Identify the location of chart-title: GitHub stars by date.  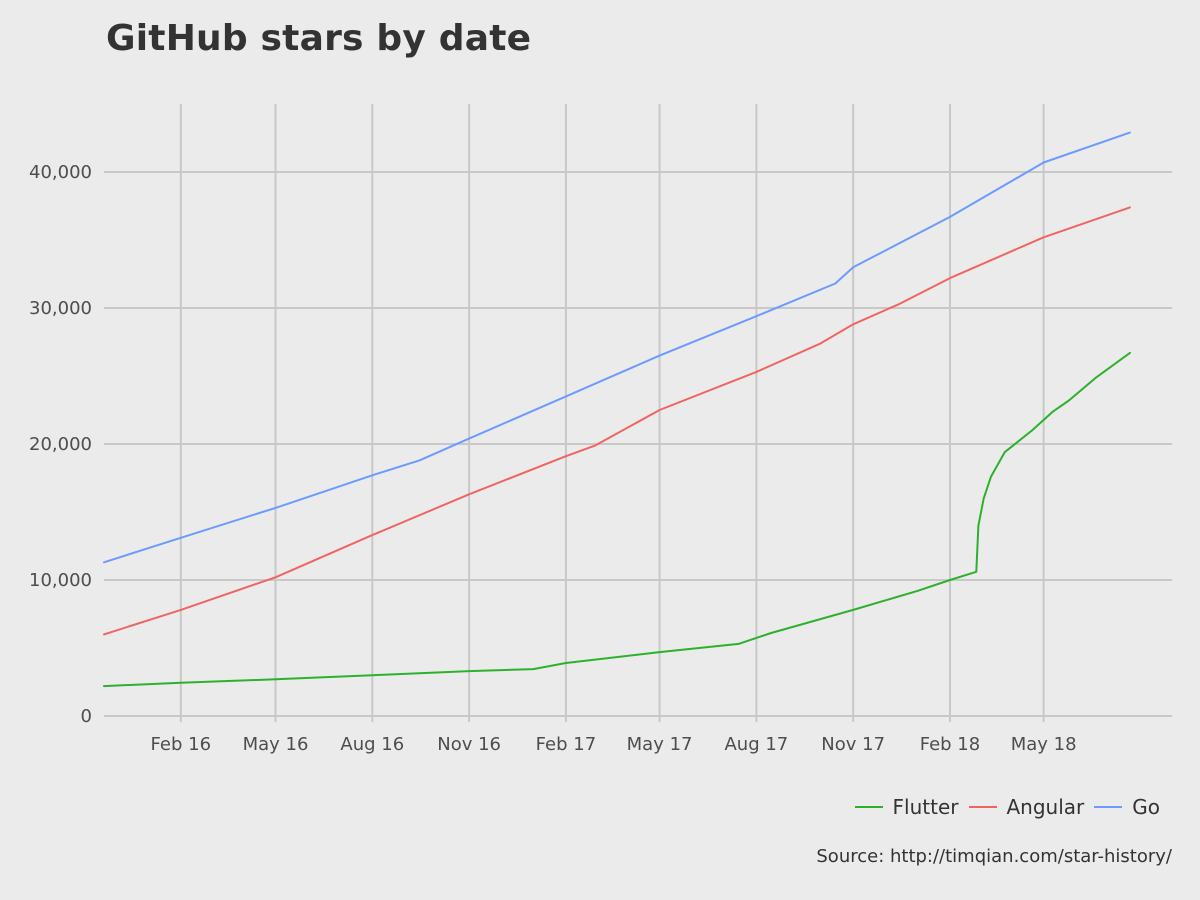
(319, 38).